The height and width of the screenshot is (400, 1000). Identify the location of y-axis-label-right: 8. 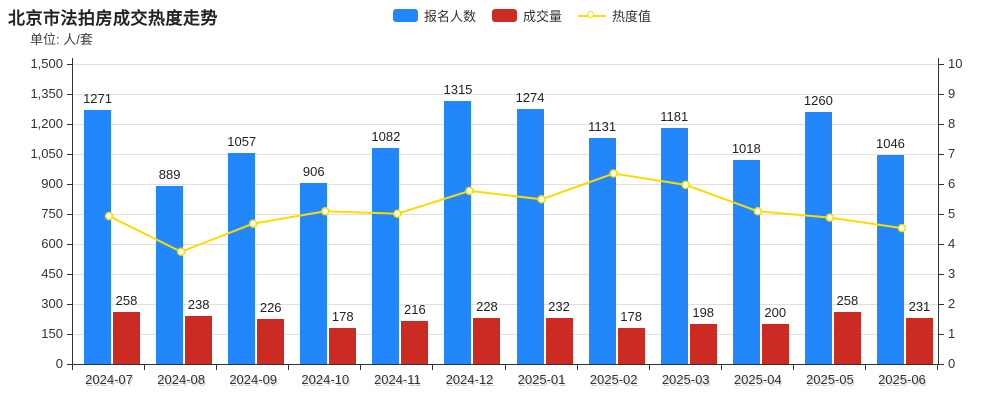
(952, 123).